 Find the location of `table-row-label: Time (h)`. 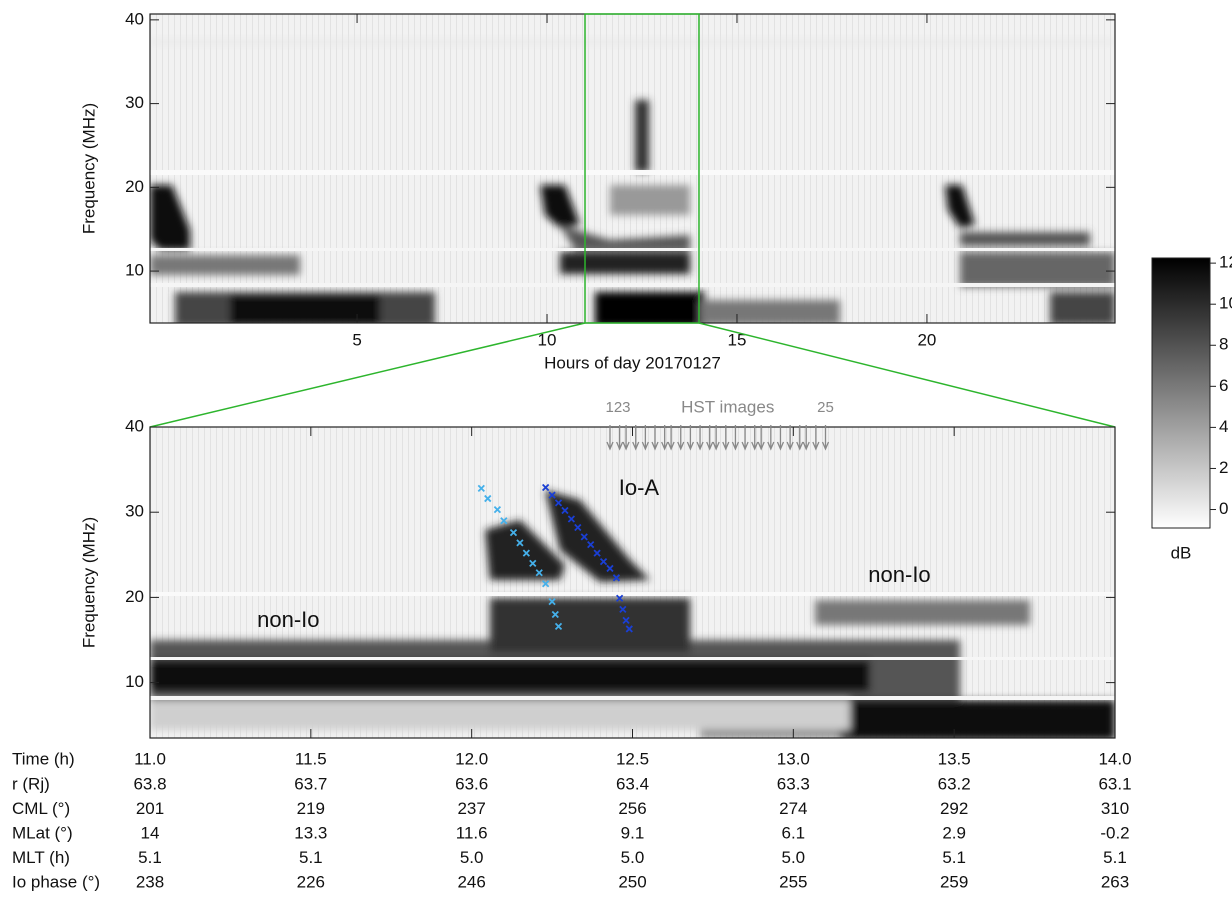

table-row-label: Time (h) is located at coordinates (43, 758).